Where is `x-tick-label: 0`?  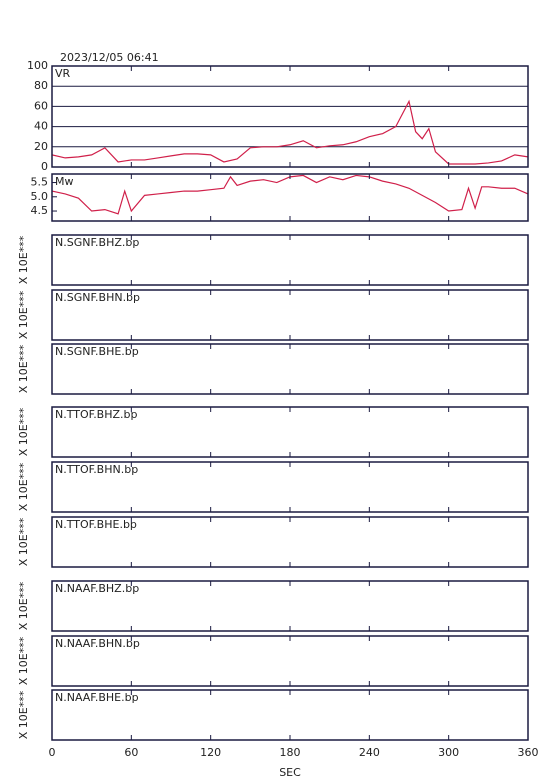
x-tick-label: 0 is located at coordinates (52, 752).